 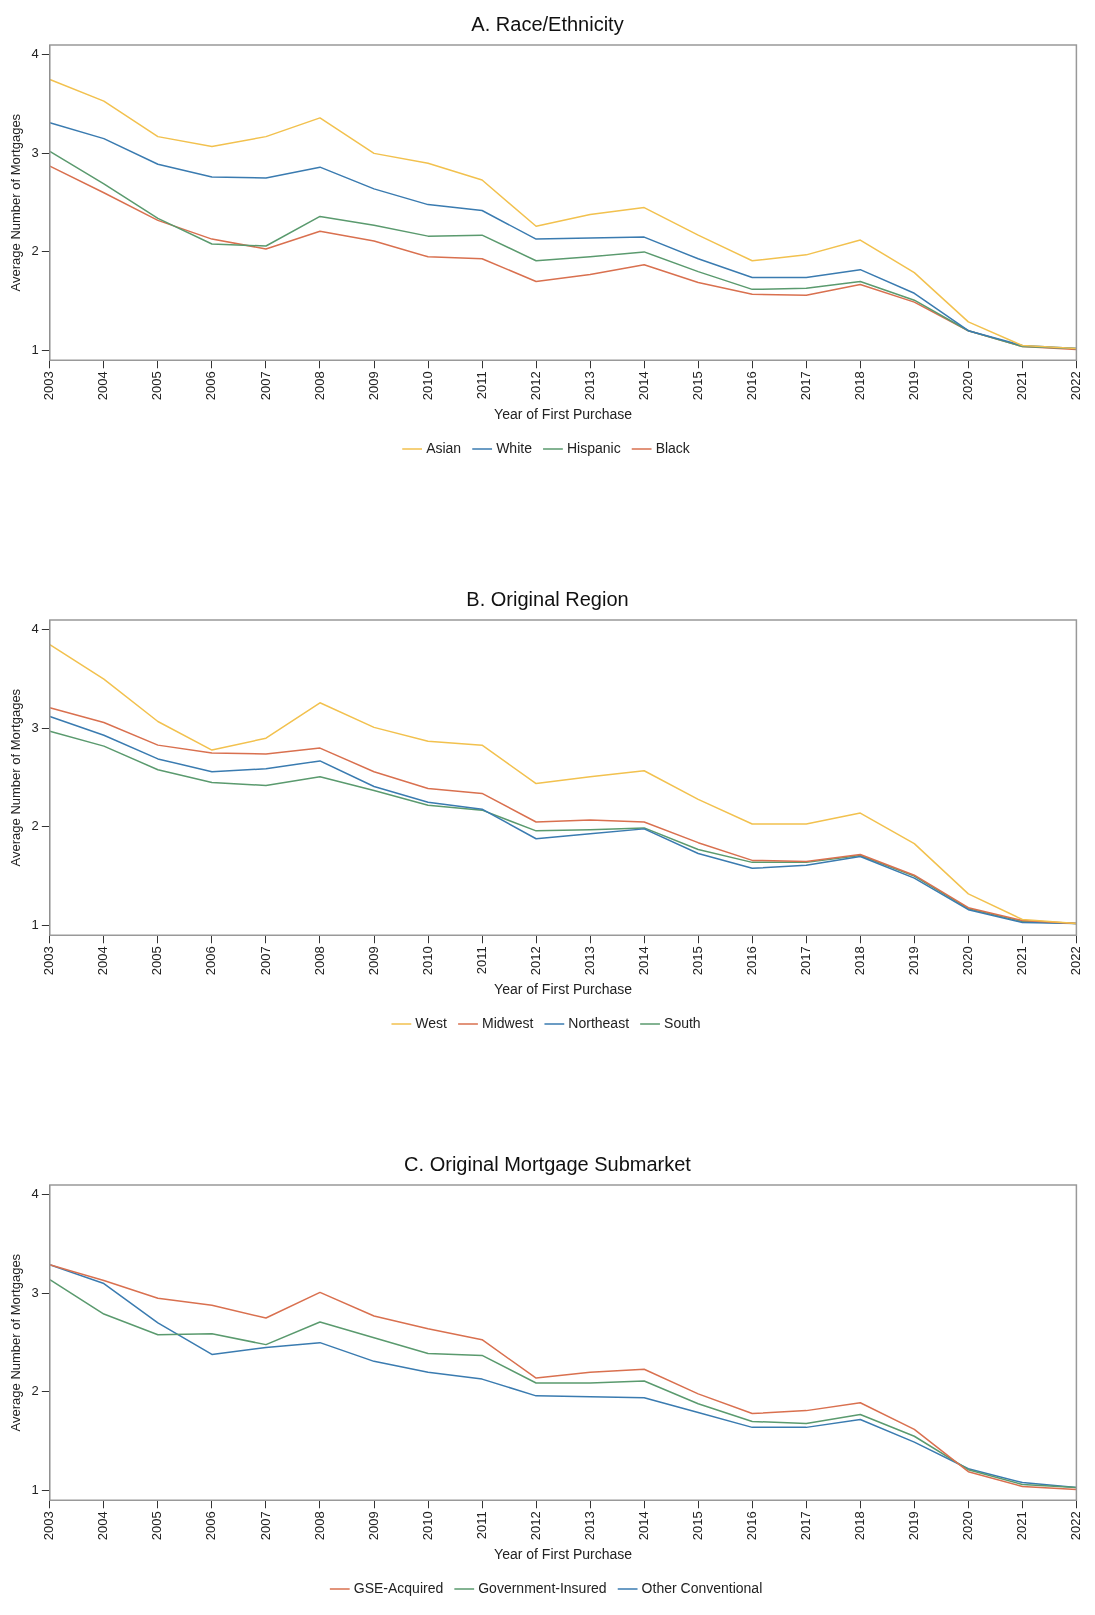 I want to click on chart-title: A. Race/Ethnicity, so click(x=547, y=23).